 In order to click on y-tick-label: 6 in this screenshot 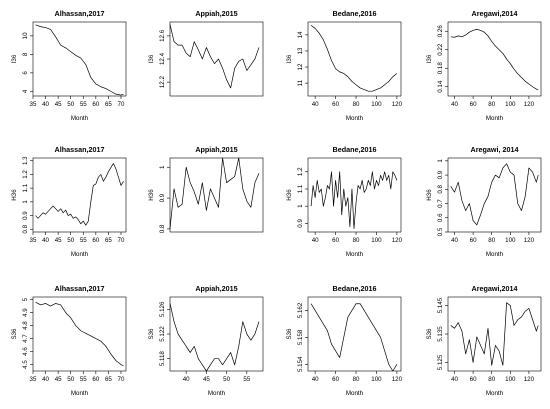, I will do `click(25, 73)`.